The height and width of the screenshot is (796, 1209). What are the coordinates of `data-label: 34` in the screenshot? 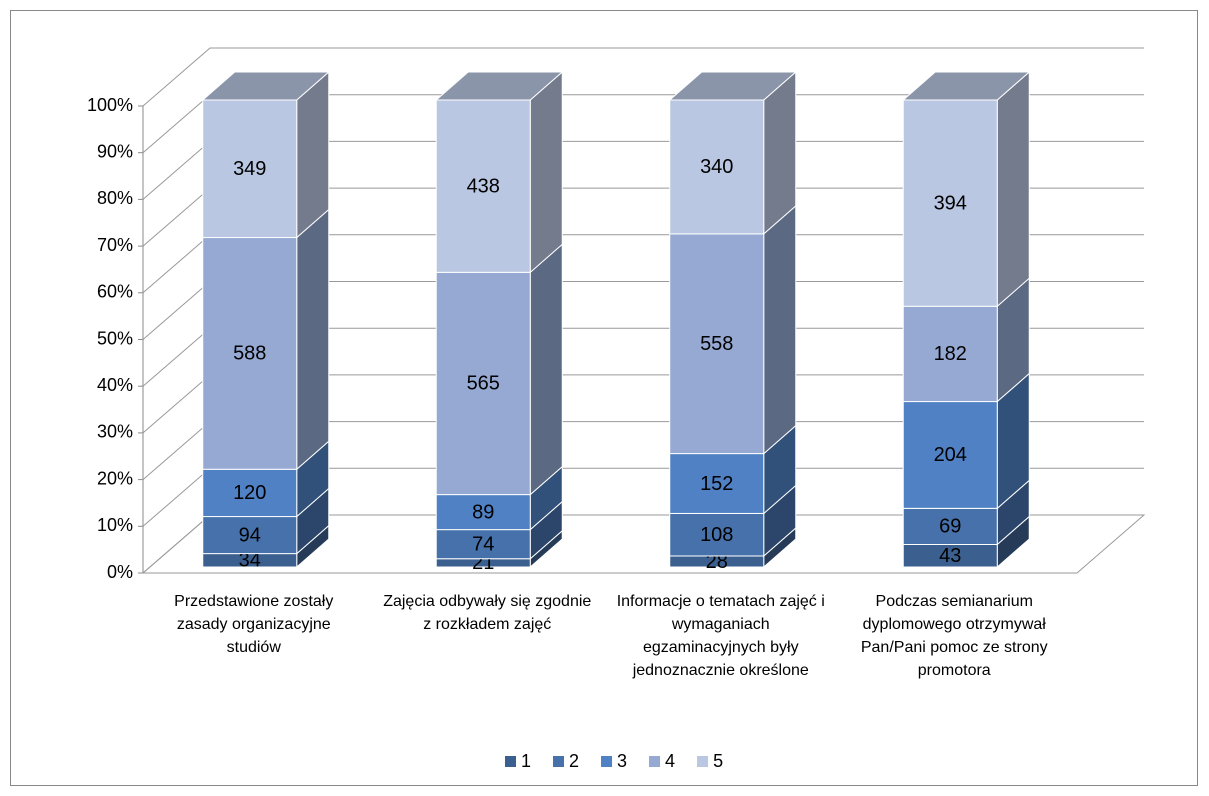 It's located at (250, 561).